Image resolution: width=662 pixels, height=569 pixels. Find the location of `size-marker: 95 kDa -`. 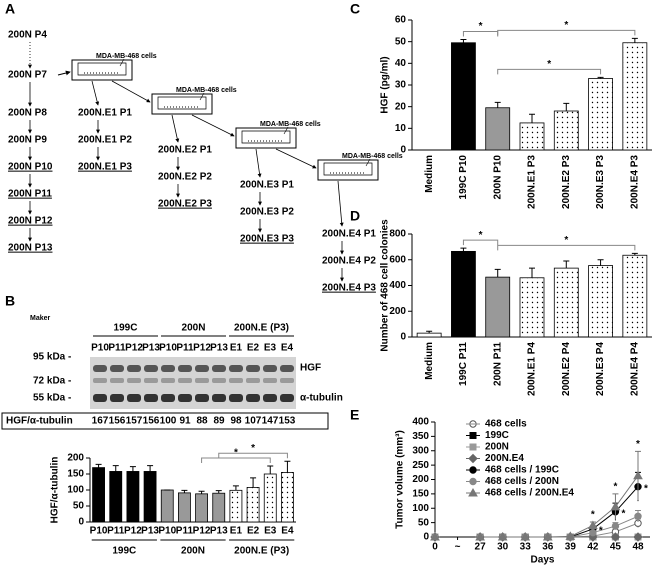

size-marker: 95 kDa - is located at coordinates (52, 357).